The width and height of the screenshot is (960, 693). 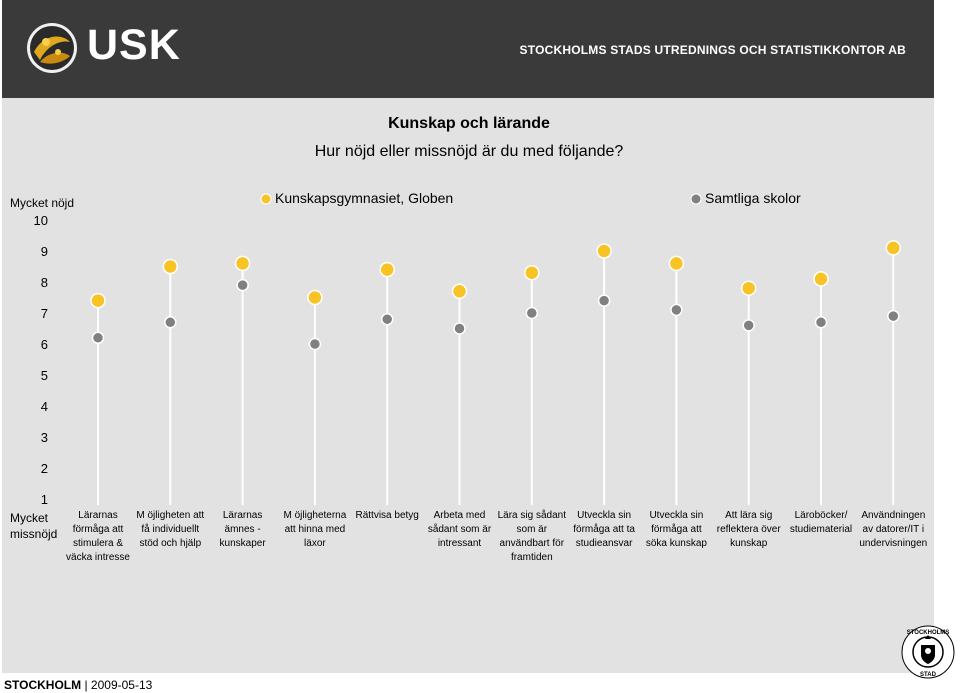 I want to click on right-margin, so click(x=947, y=346).